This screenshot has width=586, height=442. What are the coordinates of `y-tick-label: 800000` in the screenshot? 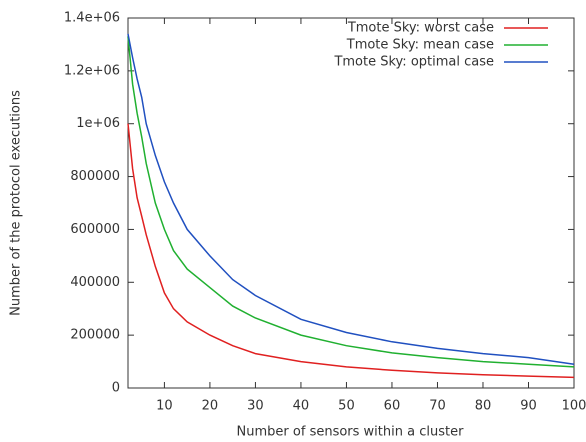 It's located at (95, 176).